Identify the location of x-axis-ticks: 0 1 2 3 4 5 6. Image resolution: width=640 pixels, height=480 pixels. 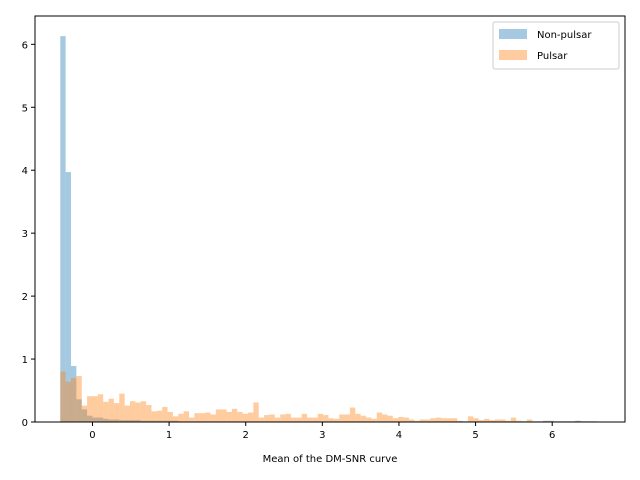
(322, 431).